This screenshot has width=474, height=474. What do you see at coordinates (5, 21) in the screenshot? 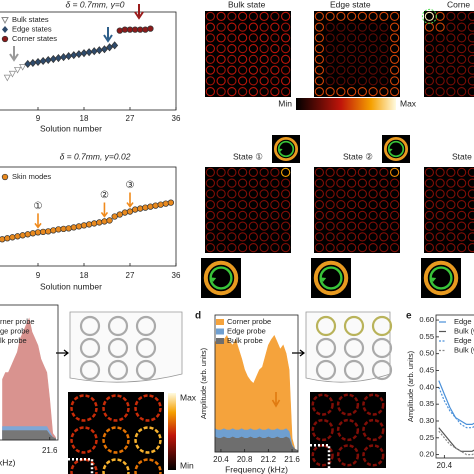
I see `legend-marker` at bounding box center [5, 21].